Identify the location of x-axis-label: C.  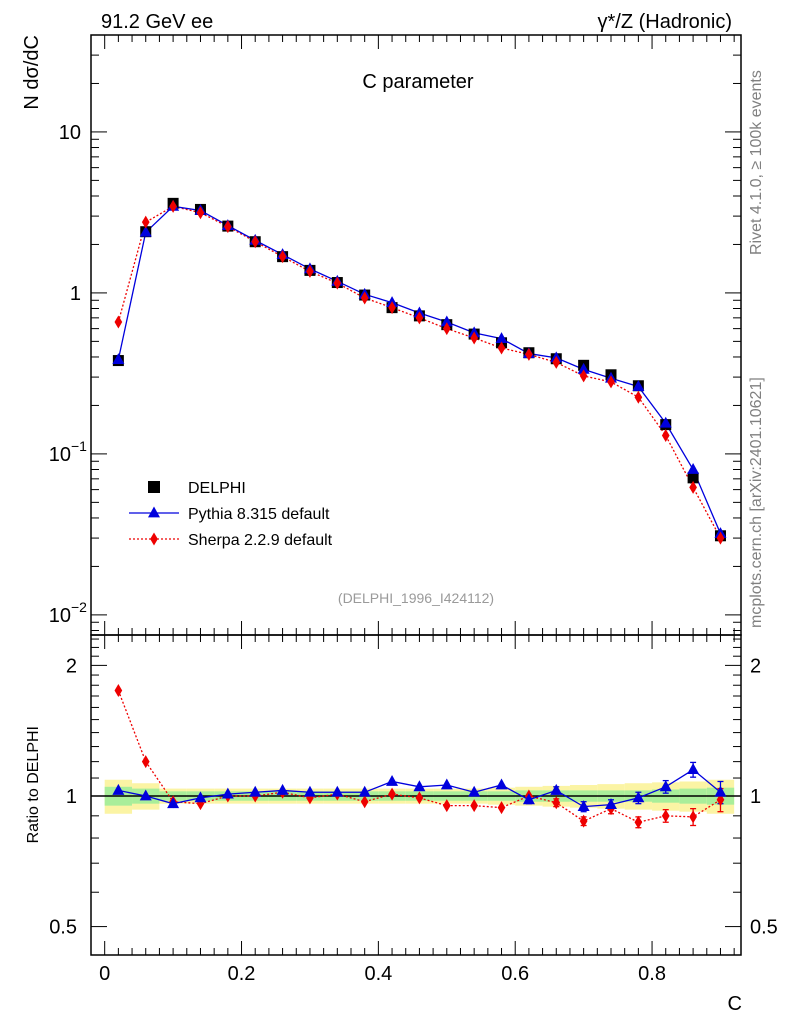
(735, 1004).